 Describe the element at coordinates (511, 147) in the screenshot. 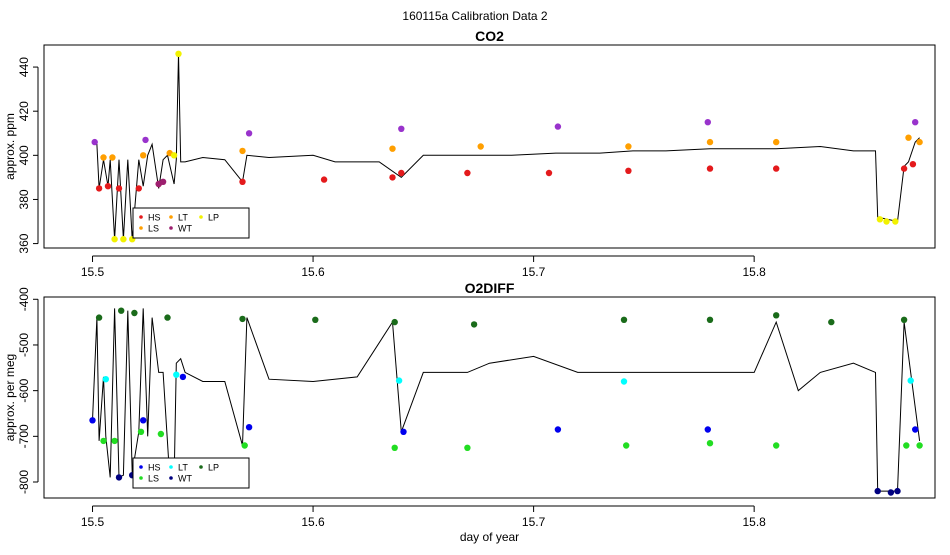

I see `series-ls-points` at that location.